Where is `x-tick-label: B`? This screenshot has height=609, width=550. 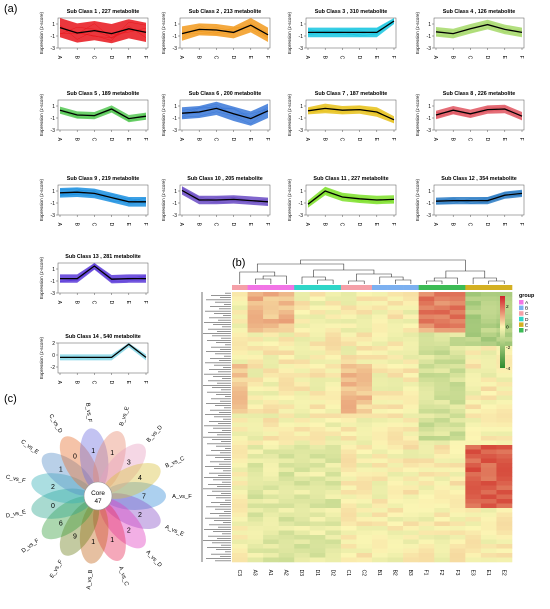 x-tick-label: B is located at coordinates (76, 58).